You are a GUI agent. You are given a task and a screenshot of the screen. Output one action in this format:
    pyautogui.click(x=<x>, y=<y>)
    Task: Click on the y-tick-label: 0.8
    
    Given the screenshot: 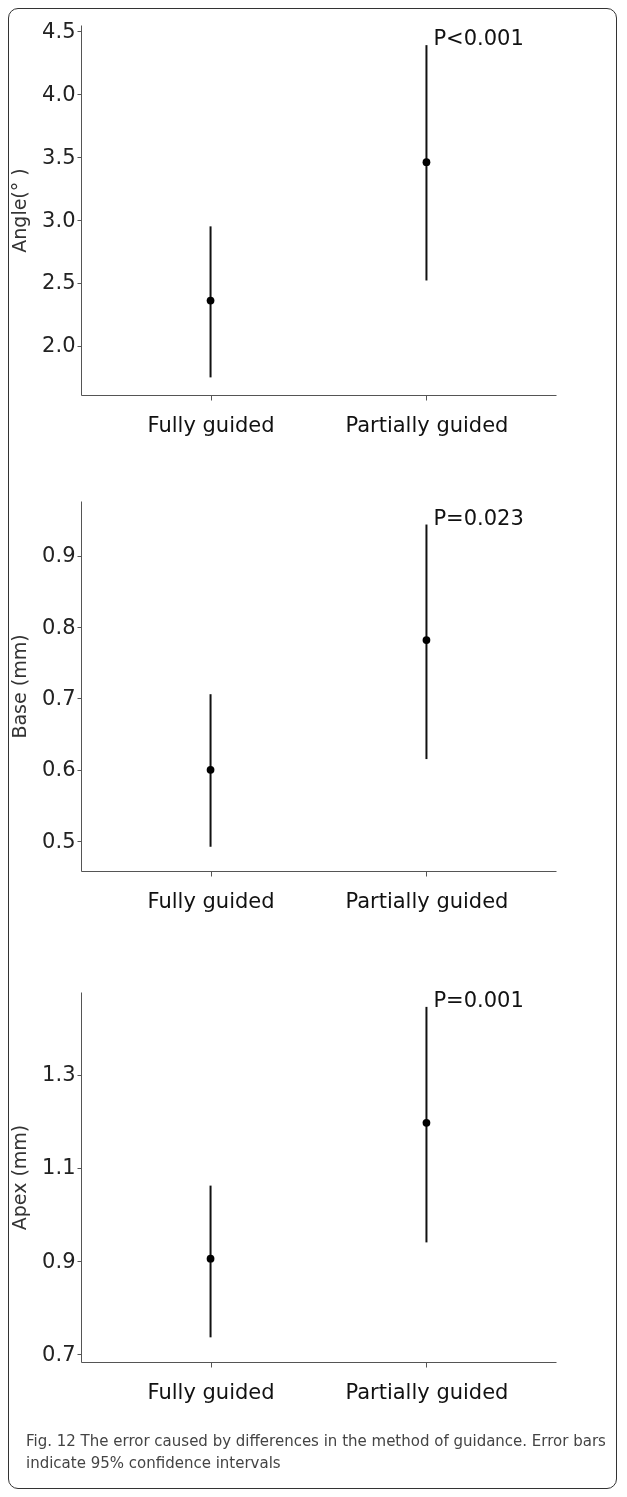 What is the action you would take?
    pyautogui.click(x=59, y=626)
    